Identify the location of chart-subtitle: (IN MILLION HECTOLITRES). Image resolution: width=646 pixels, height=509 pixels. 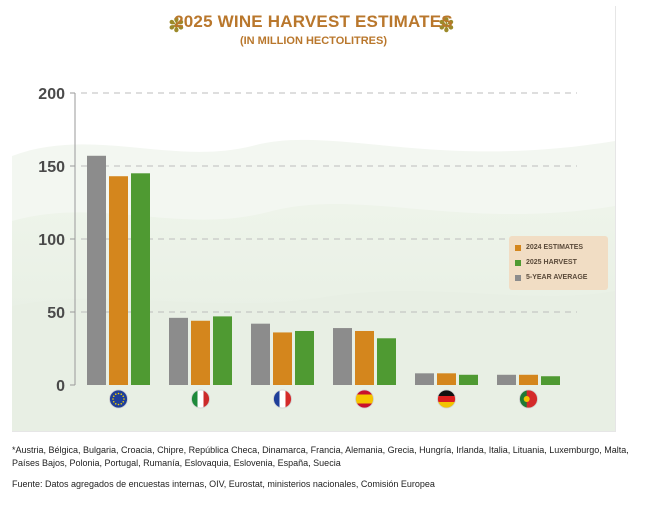
(313, 41).